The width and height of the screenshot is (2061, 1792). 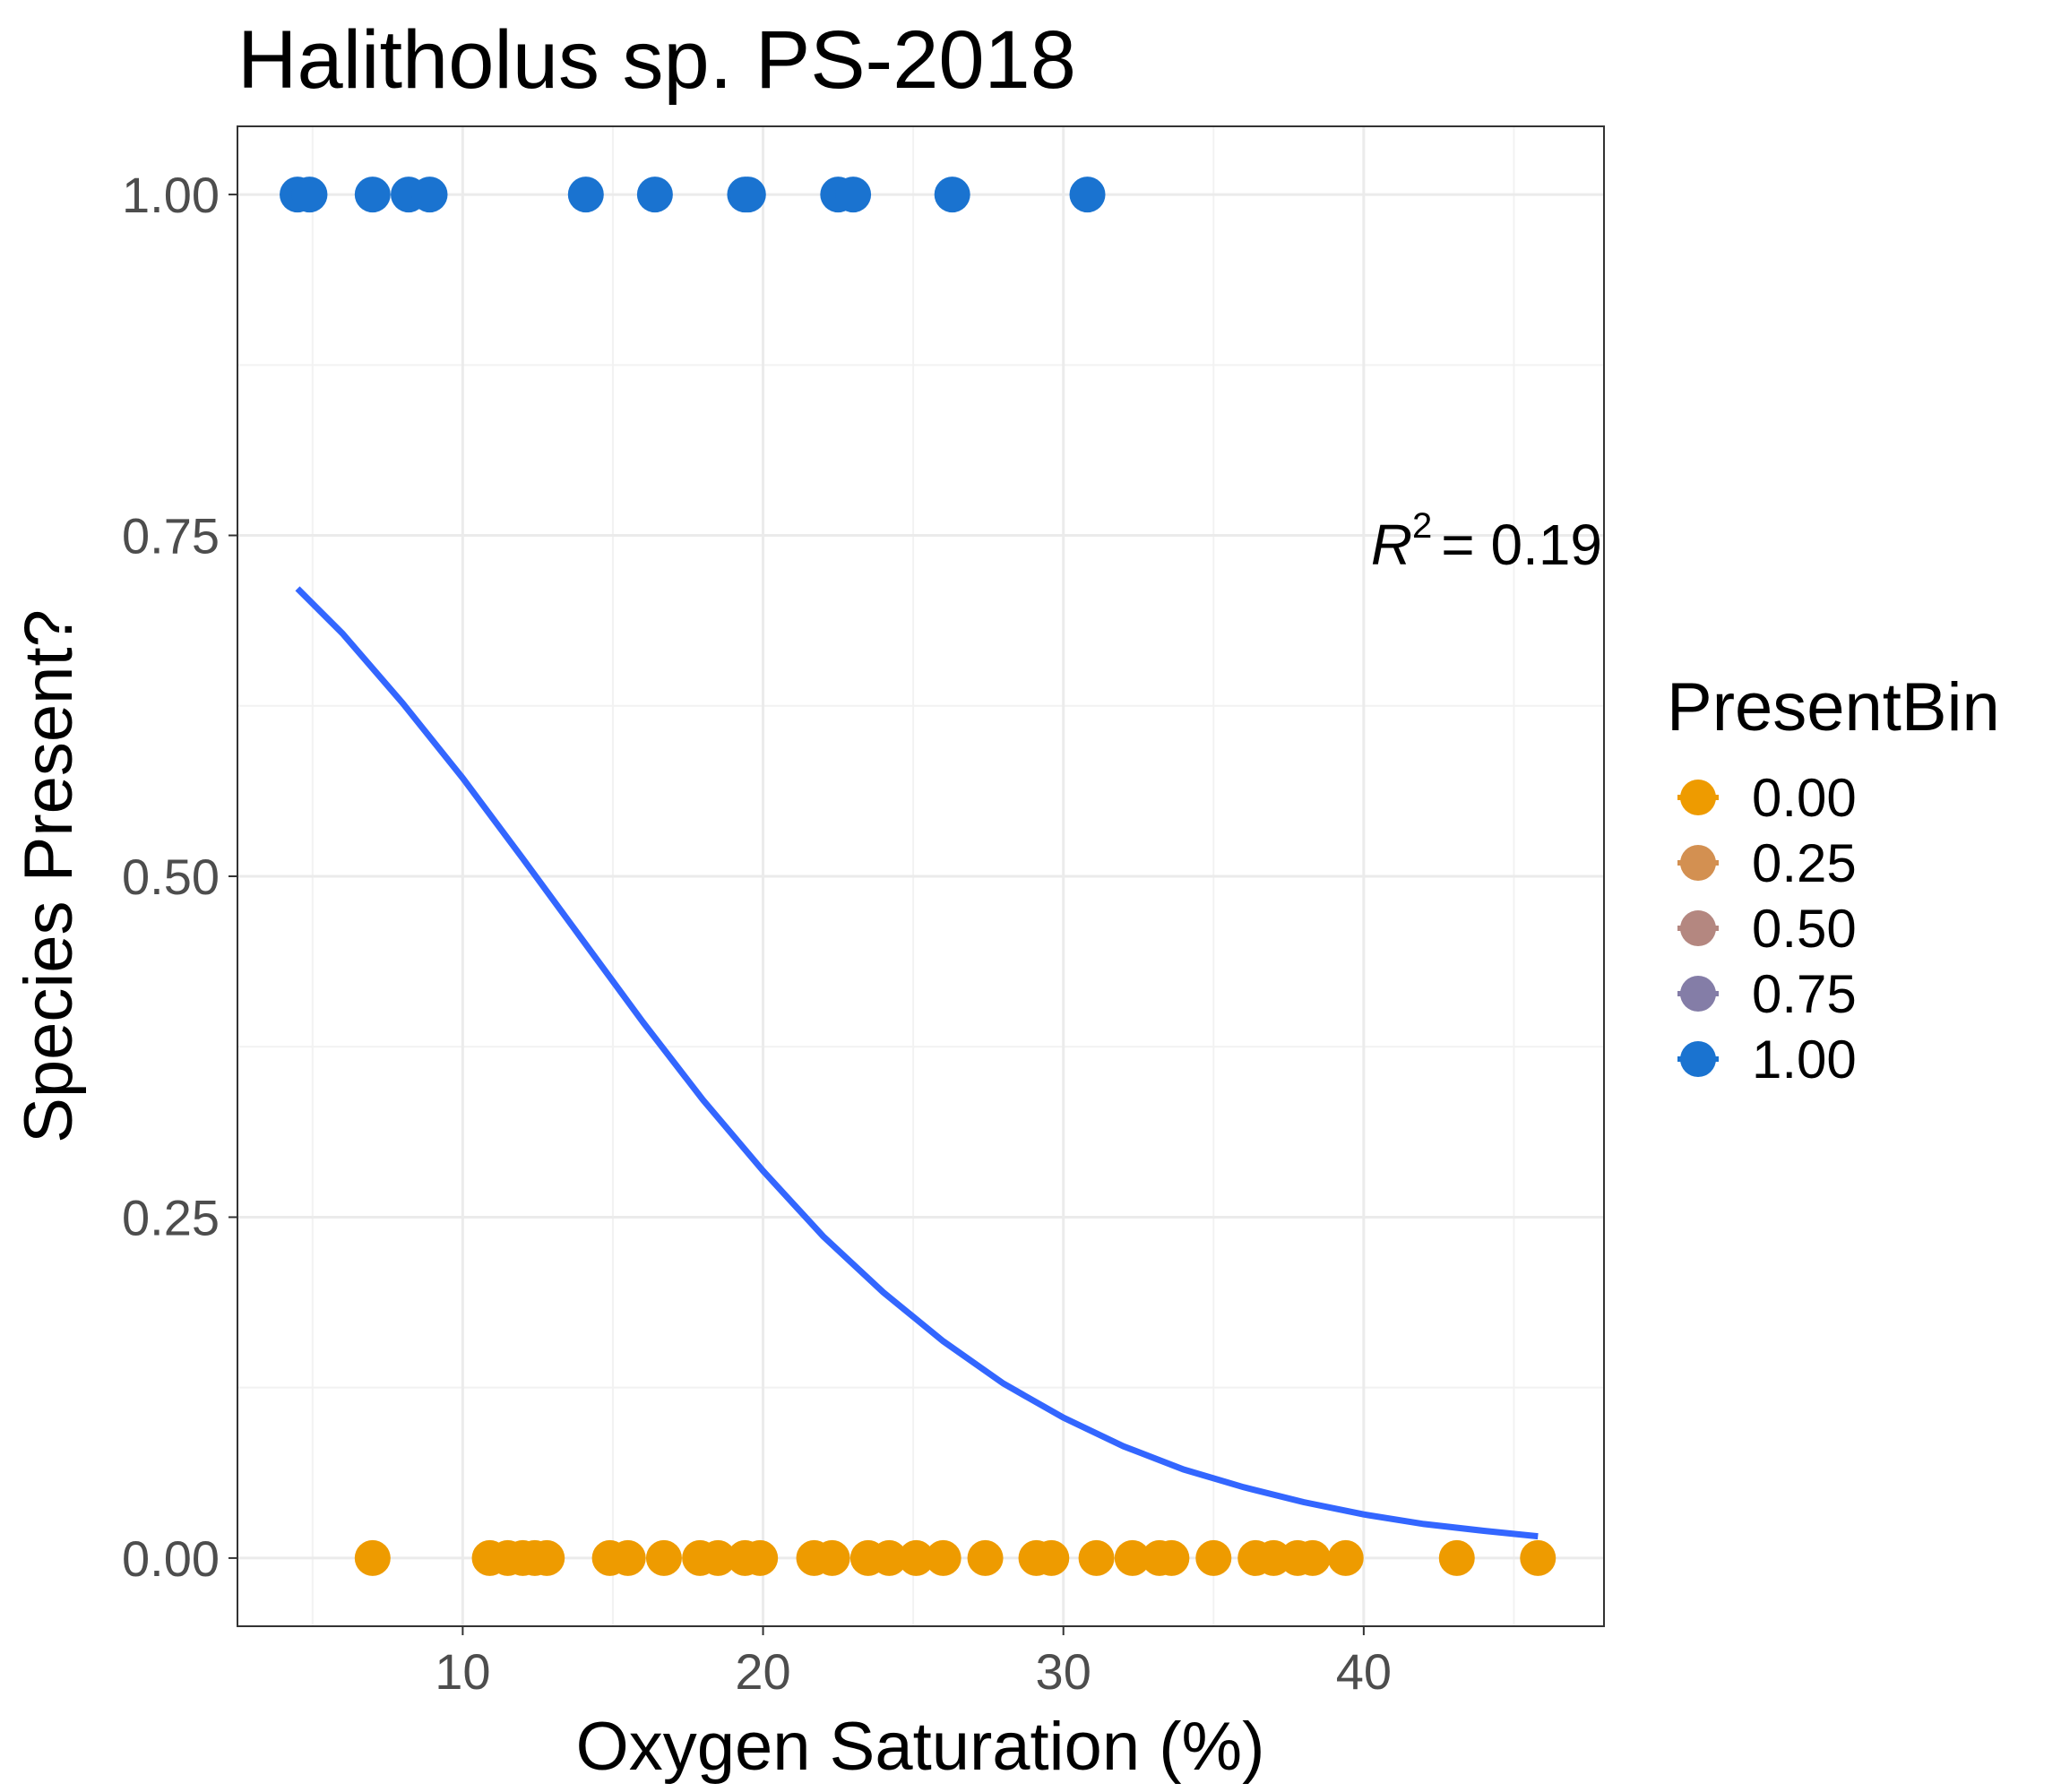 I want to click on x-tick-label: 10, so click(x=462, y=1671).